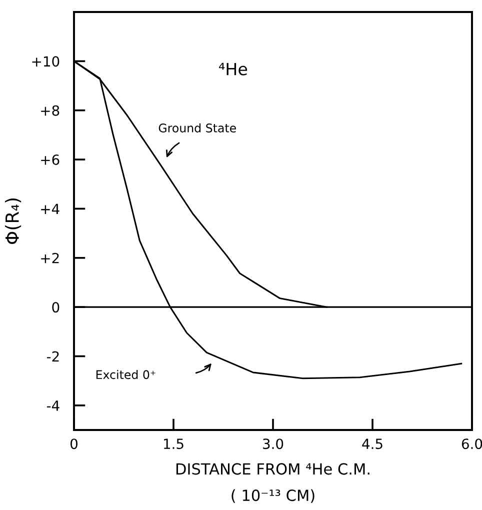 This screenshot has width=482, height=510. I want to click on y-tick-label: -4, so click(53, 405).